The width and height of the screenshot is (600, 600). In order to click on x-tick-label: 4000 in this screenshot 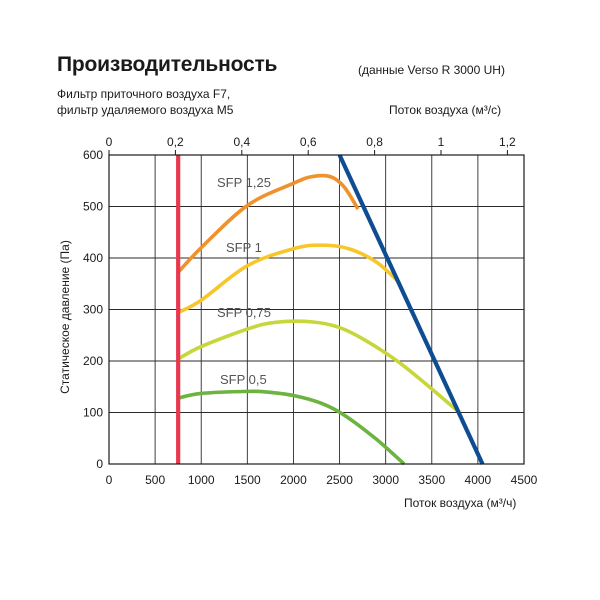, I will do `click(478, 480)`.